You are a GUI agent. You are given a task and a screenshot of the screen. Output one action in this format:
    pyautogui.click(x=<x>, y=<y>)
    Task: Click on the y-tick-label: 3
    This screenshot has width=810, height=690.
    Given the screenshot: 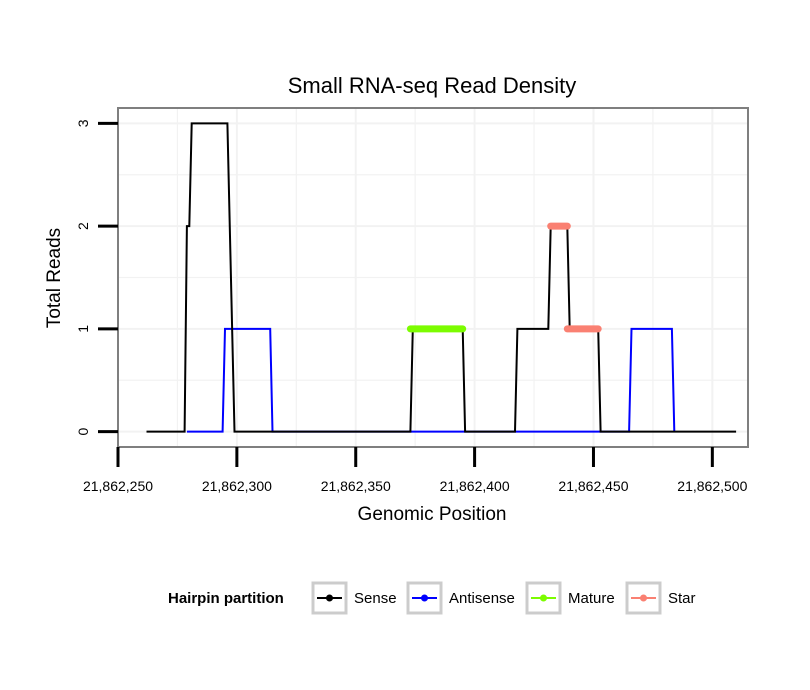 What is the action you would take?
    pyautogui.click(x=83, y=123)
    